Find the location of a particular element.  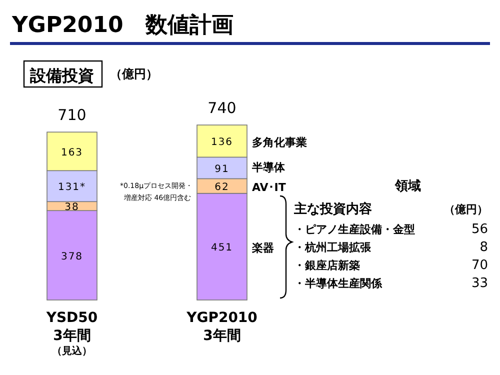

data-label: 163 is located at coordinates (72, 152).